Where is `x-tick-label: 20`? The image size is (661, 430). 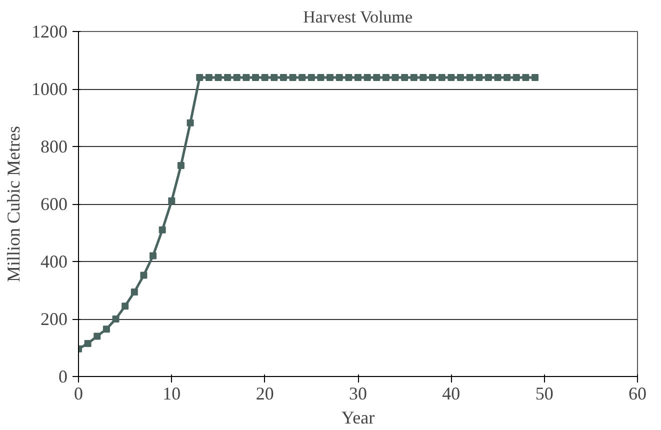
x-tick-label: 20 is located at coordinates (265, 394).